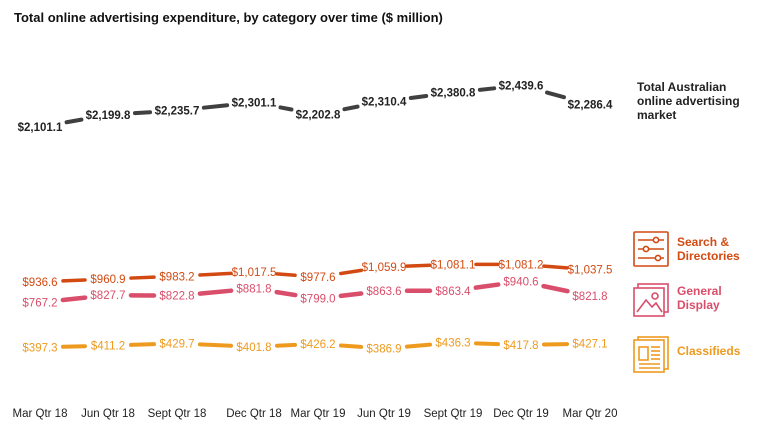 This screenshot has width=776, height=433. What do you see at coordinates (40, 414) in the screenshot?
I see `x-tick-label: Mar Qtr 18` at bounding box center [40, 414].